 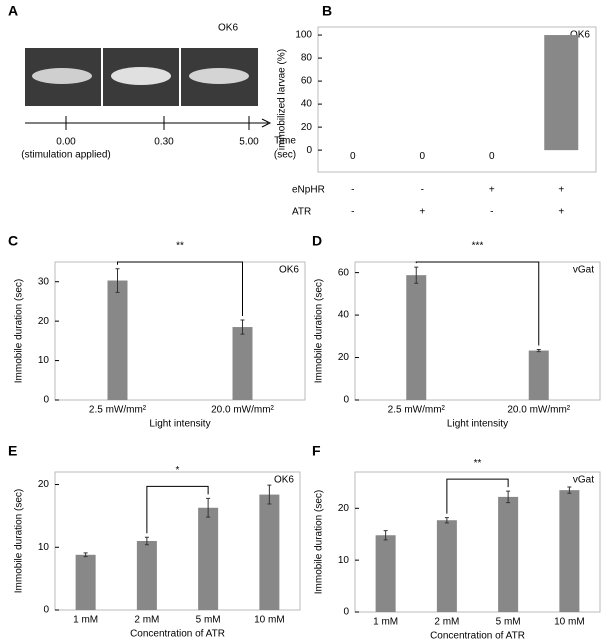 I want to click on panel-label: D, so click(x=317, y=241).